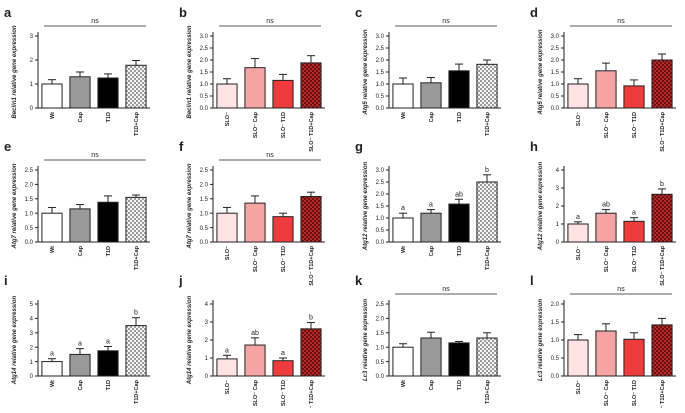  Describe the element at coordinates (207, 377) in the screenshot. I see `panel-j-ytick-label: 0` at that location.